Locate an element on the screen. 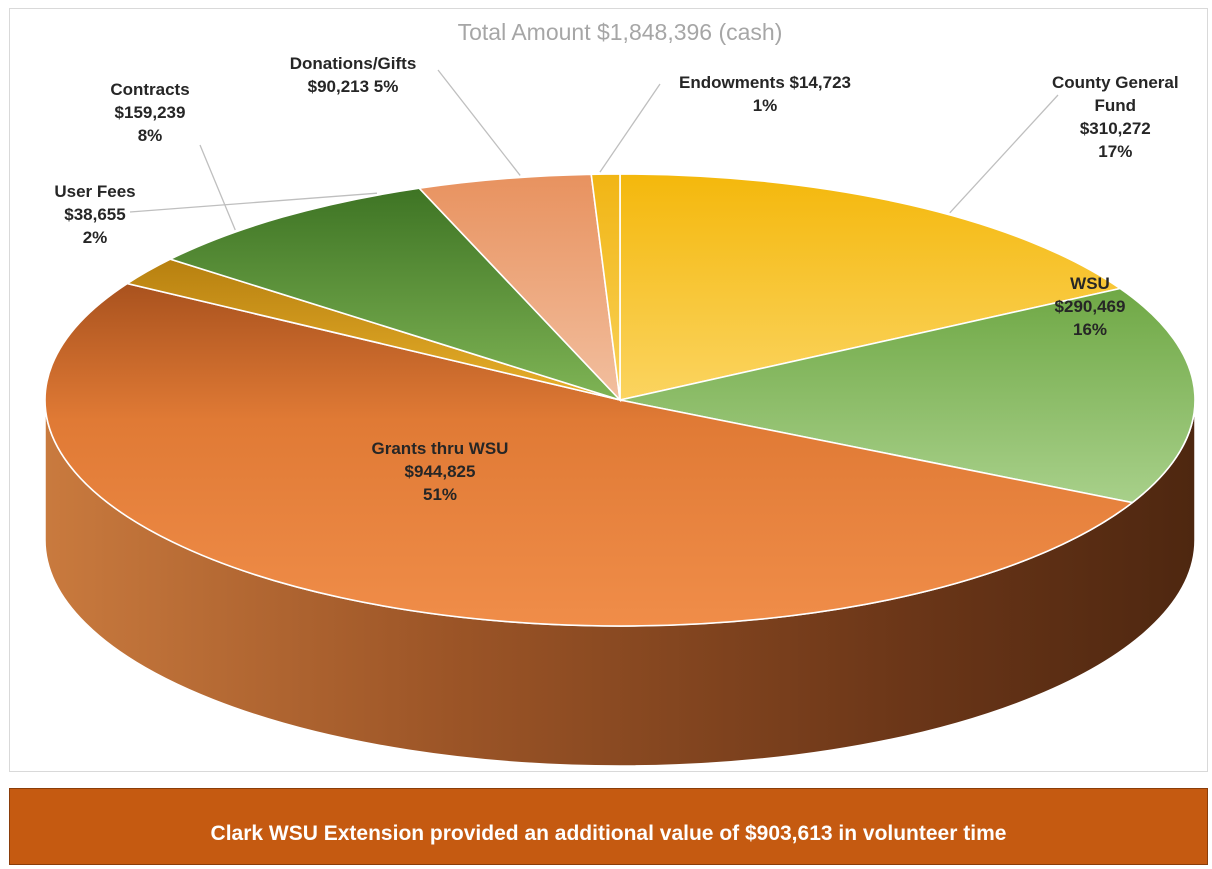 Image resolution: width=1212 pixels, height=869 pixels. label-contracts-line1: Contracts is located at coordinates (150, 89).